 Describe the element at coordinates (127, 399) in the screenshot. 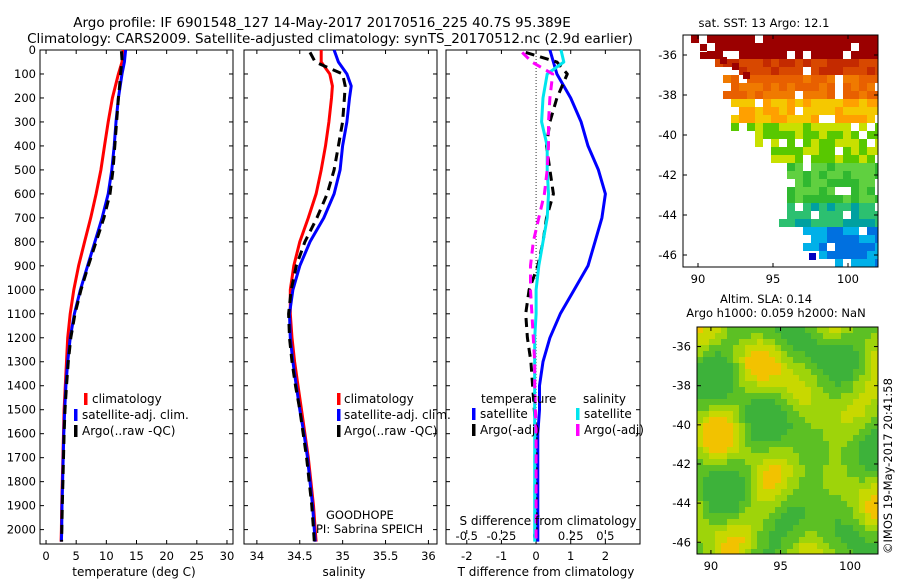

I see `legend-climatology: climatology` at that location.